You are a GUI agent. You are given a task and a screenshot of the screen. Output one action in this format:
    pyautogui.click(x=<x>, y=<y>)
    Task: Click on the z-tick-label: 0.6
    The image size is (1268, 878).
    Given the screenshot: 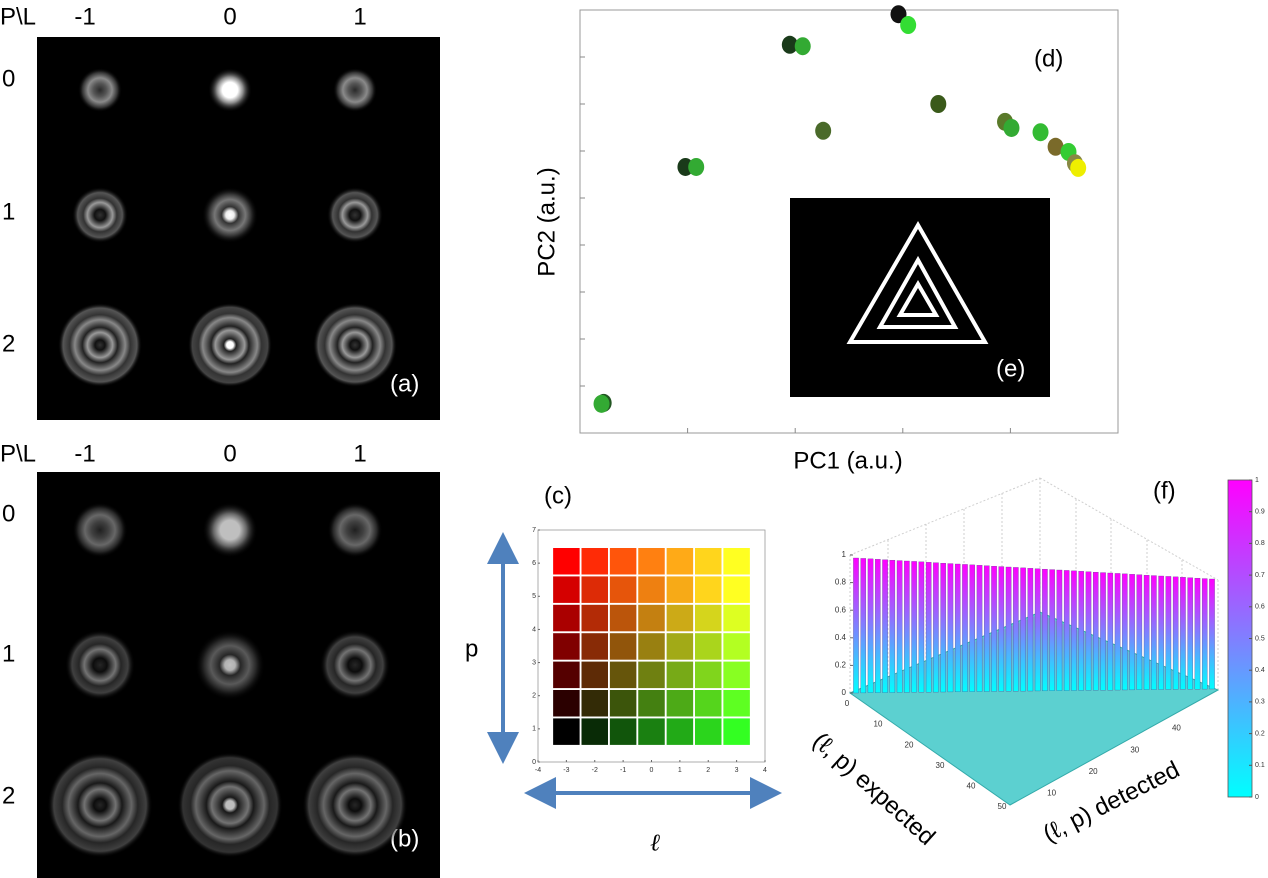 What is the action you would take?
    pyautogui.click(x=841, y=609)
    